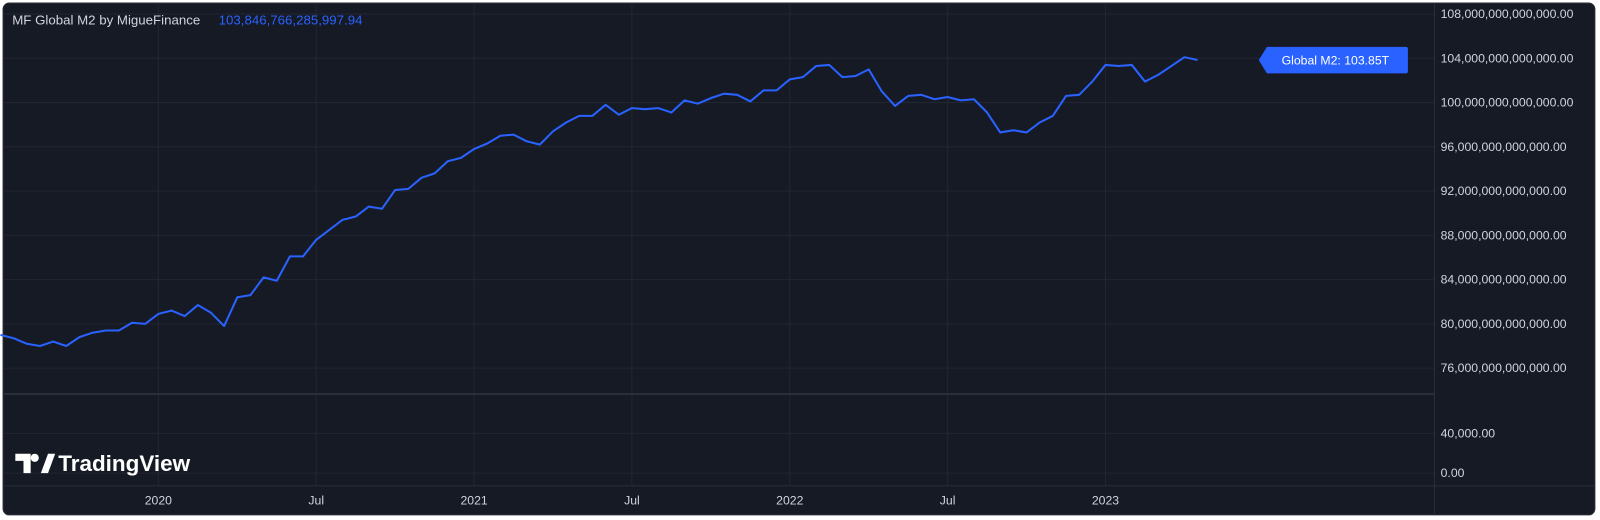 This screenshot has height=520, width=1600. What do you see at coordinates (124, 463) in the screenshot?
I see `watermark-text: TradingView` at bounding box center [124, 463].